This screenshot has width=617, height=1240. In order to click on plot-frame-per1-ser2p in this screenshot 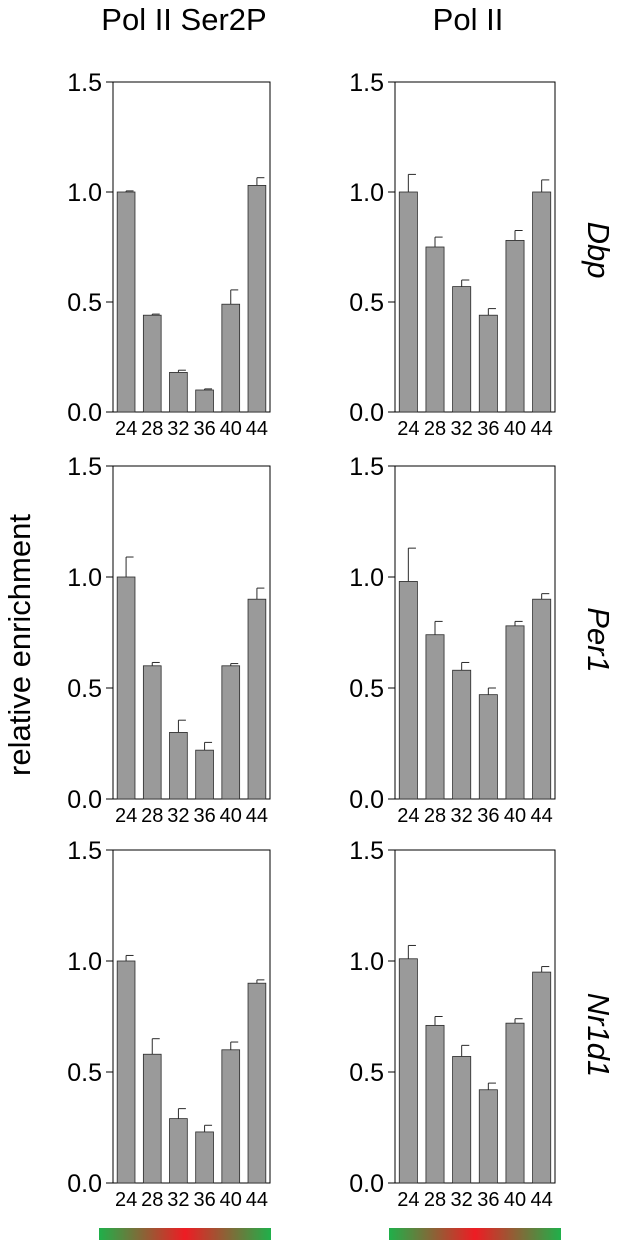, I will do `click(191, 632)`.